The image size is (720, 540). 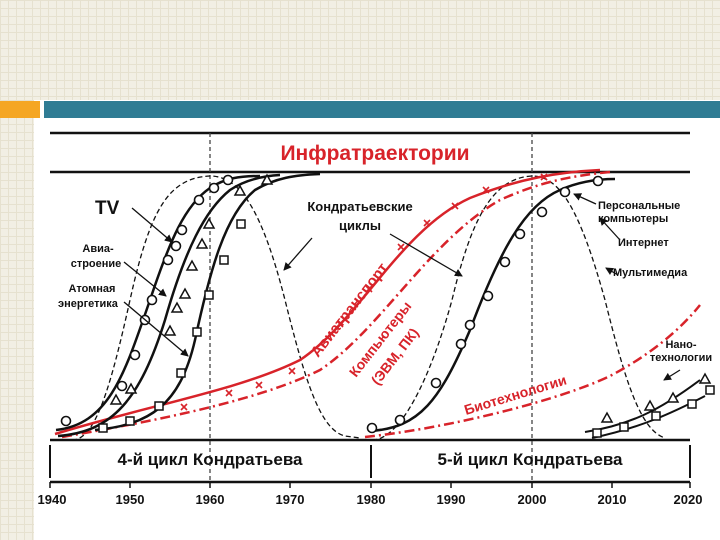 I want to click on year-label: 2010, so click(x=612, y=499).